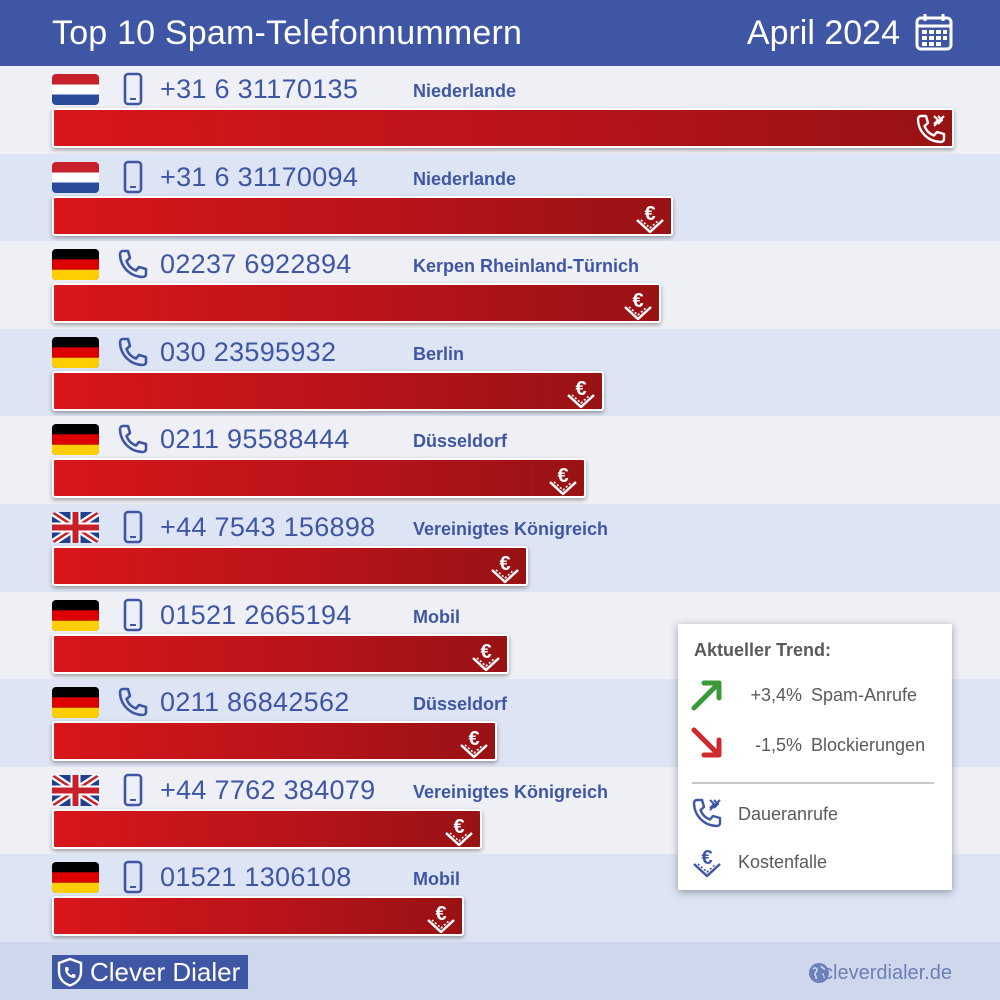 The image size is (1000, 1000). I want to click on calendar-icon, so click(934, 32).